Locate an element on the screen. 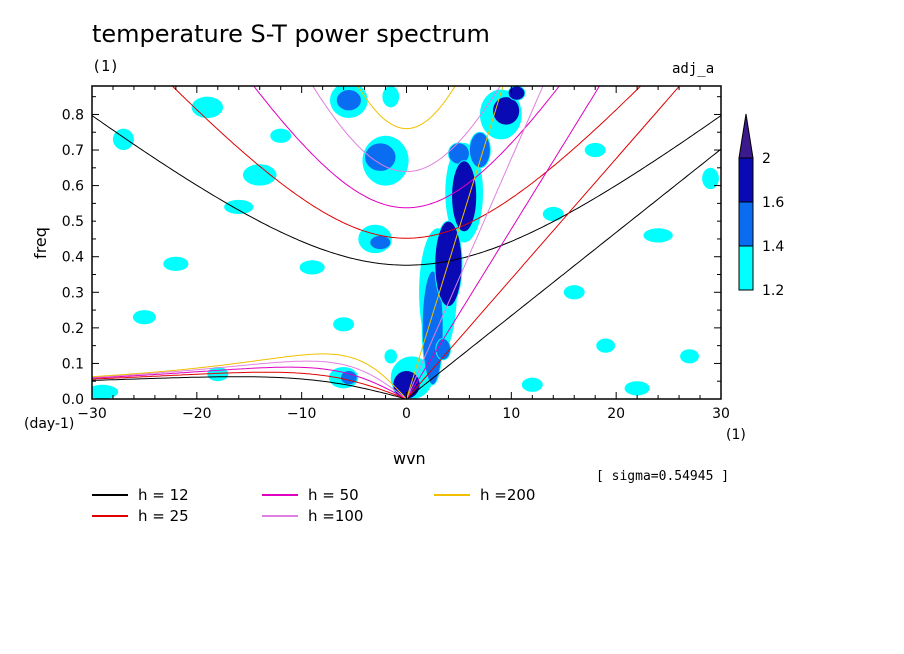 This screenshot has height=654, width=904. legend: h = 12 h = 25 h = 50 h =100 h =200 is located at coordinates (313, 505).